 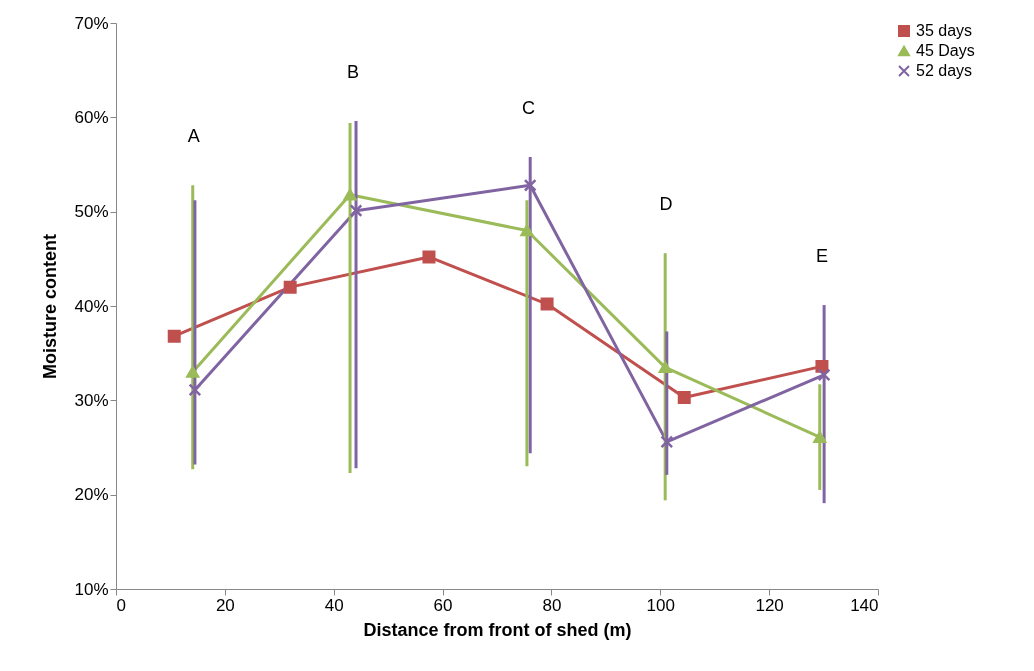 I want to click on x-tick-label: 0, so click(x=121, y=605).